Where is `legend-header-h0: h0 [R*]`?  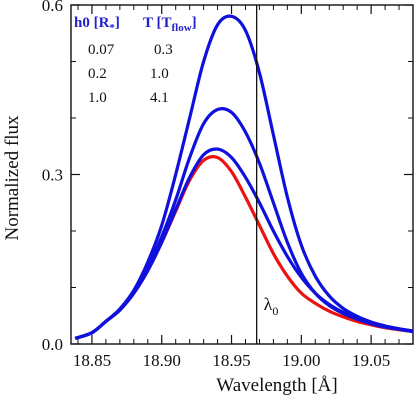 legend-header-h0: h0 [R*] is located at coordinates (97, 24).